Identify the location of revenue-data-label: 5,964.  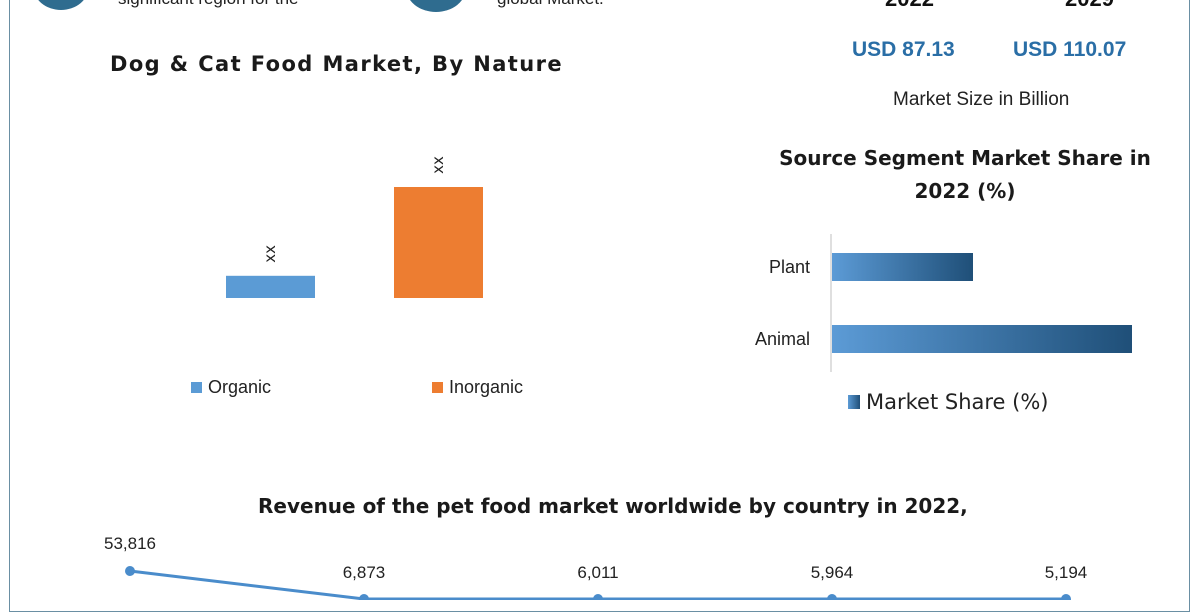
(832, 572).